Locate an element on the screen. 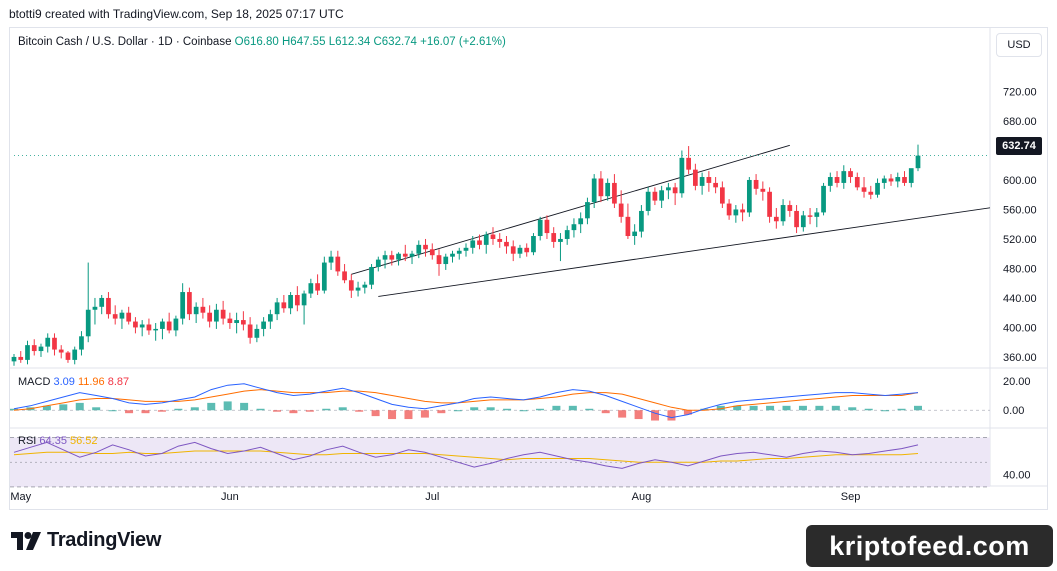 The image size is (1057, 571). rsi-ma-line is located at coordinates (466, 456).